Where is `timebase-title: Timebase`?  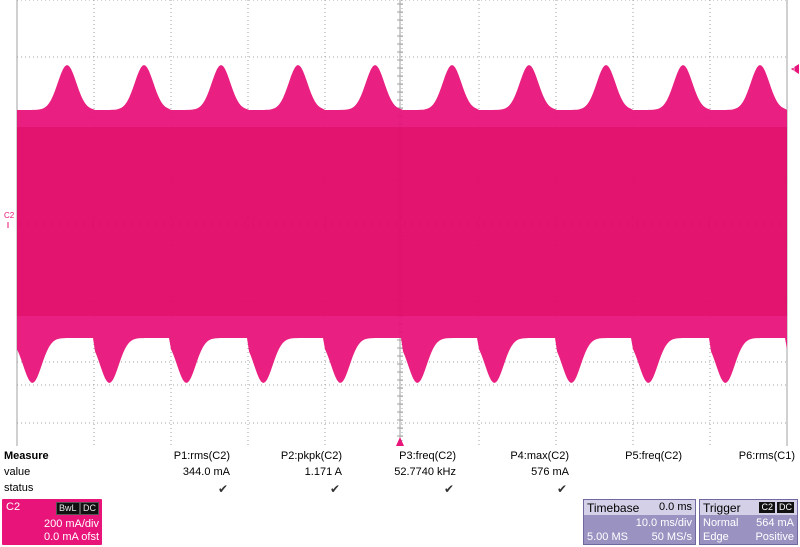 timebase-title: Timebase is located at coordinates (613, 508).